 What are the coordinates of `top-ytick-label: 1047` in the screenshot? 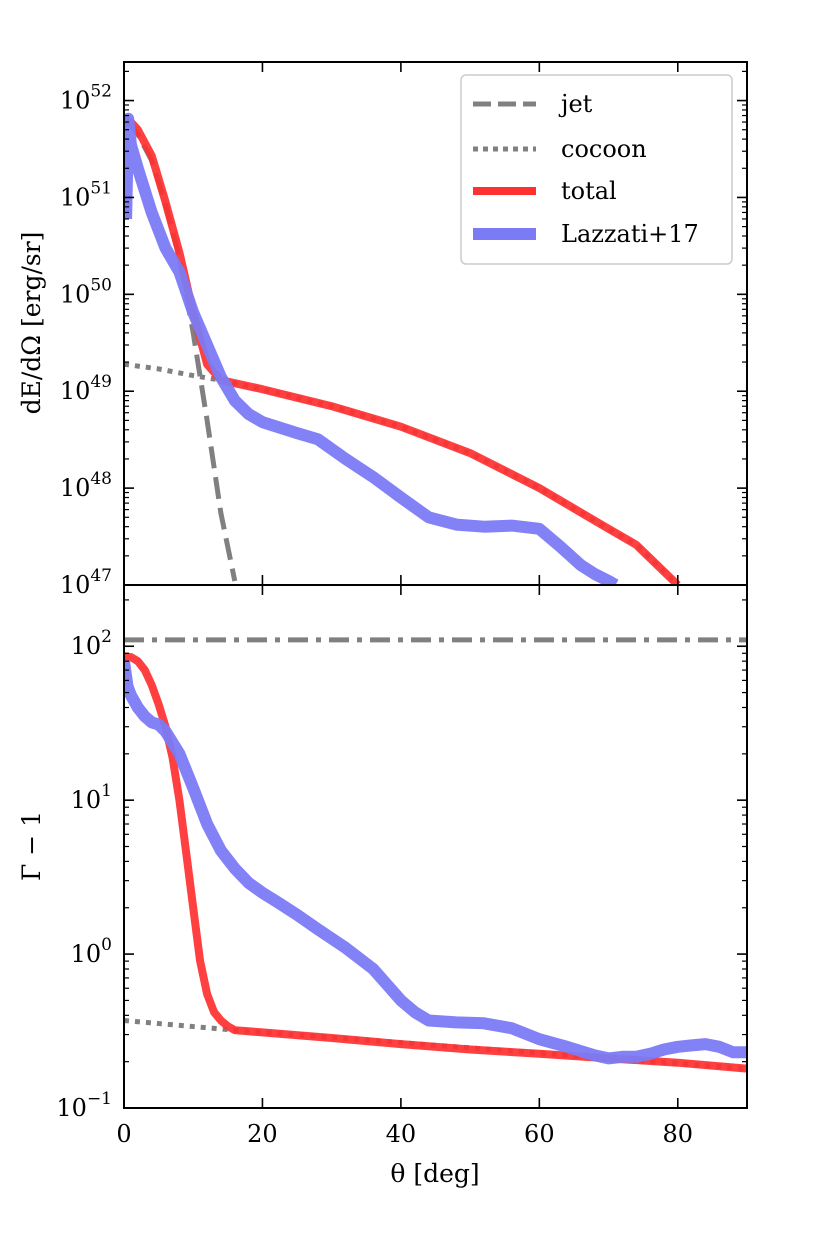 It's located at (86, 582).